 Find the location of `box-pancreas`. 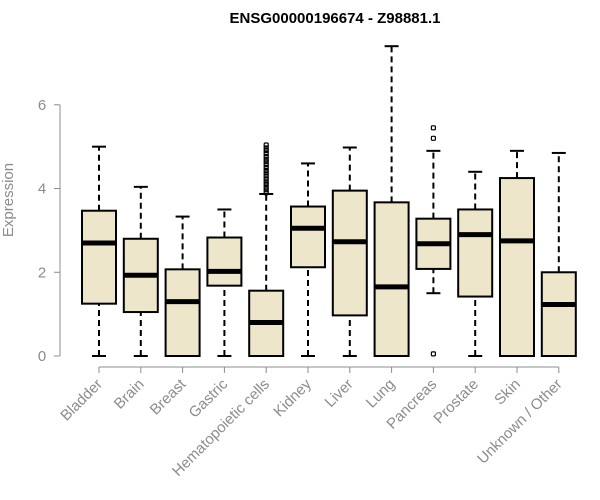

box-pancreas is located at coordinates (433, 241).